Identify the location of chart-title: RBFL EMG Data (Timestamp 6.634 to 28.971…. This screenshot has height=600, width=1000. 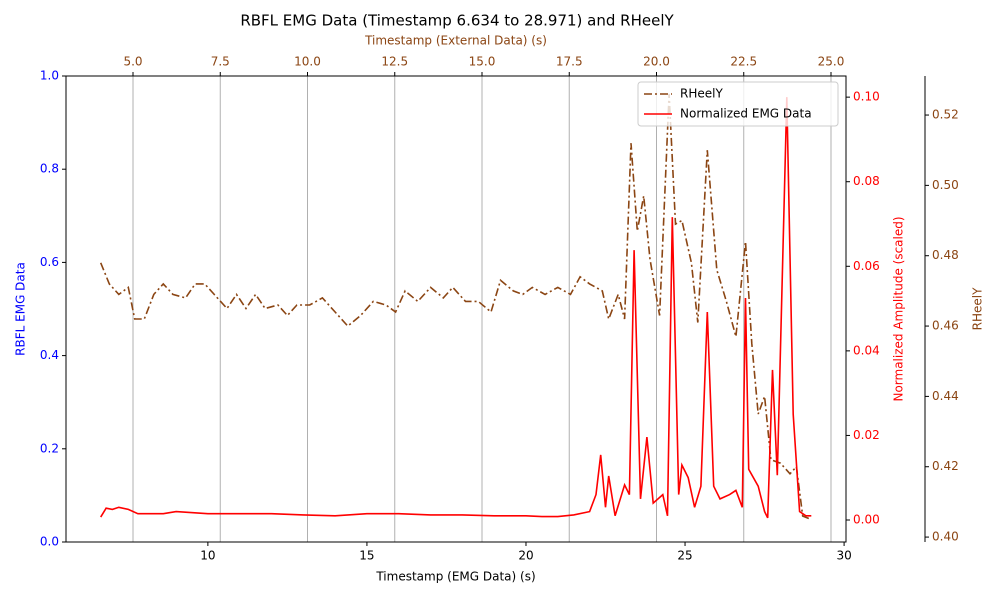
(457, 21).